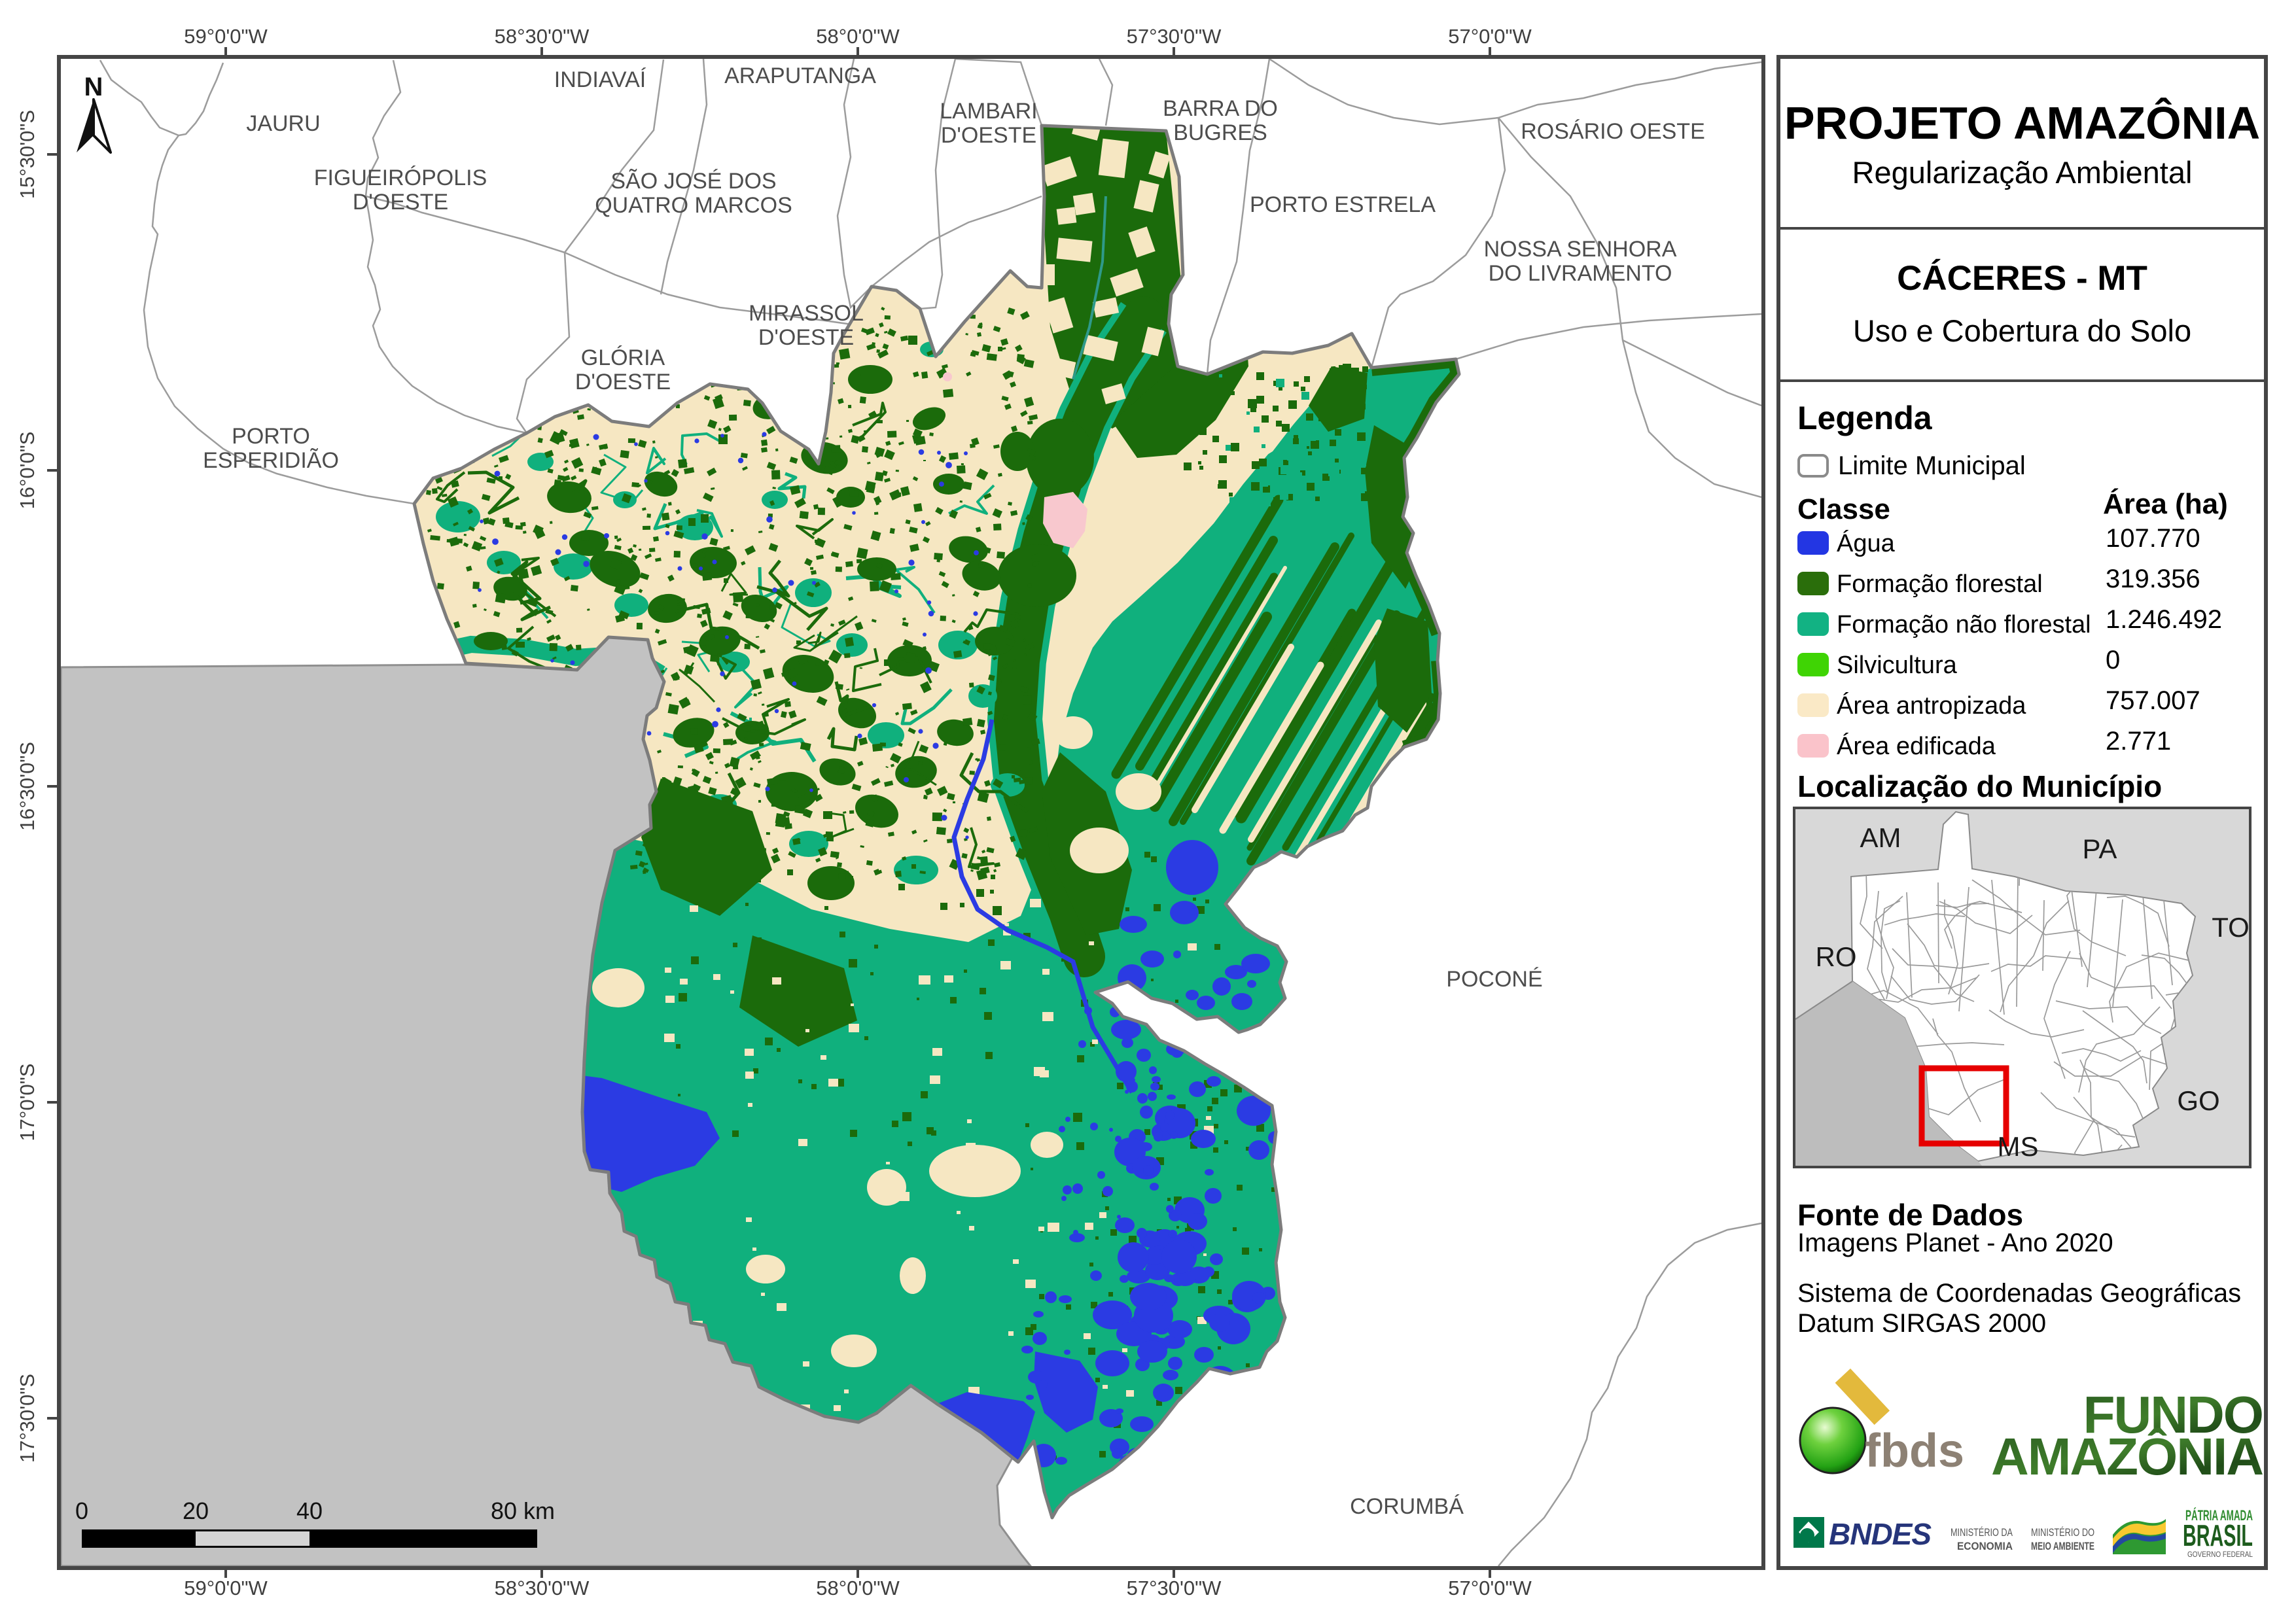  Describe the element at coordinates (2019, 1147) in the screenshot. I see `svg-text: MS` at that location.